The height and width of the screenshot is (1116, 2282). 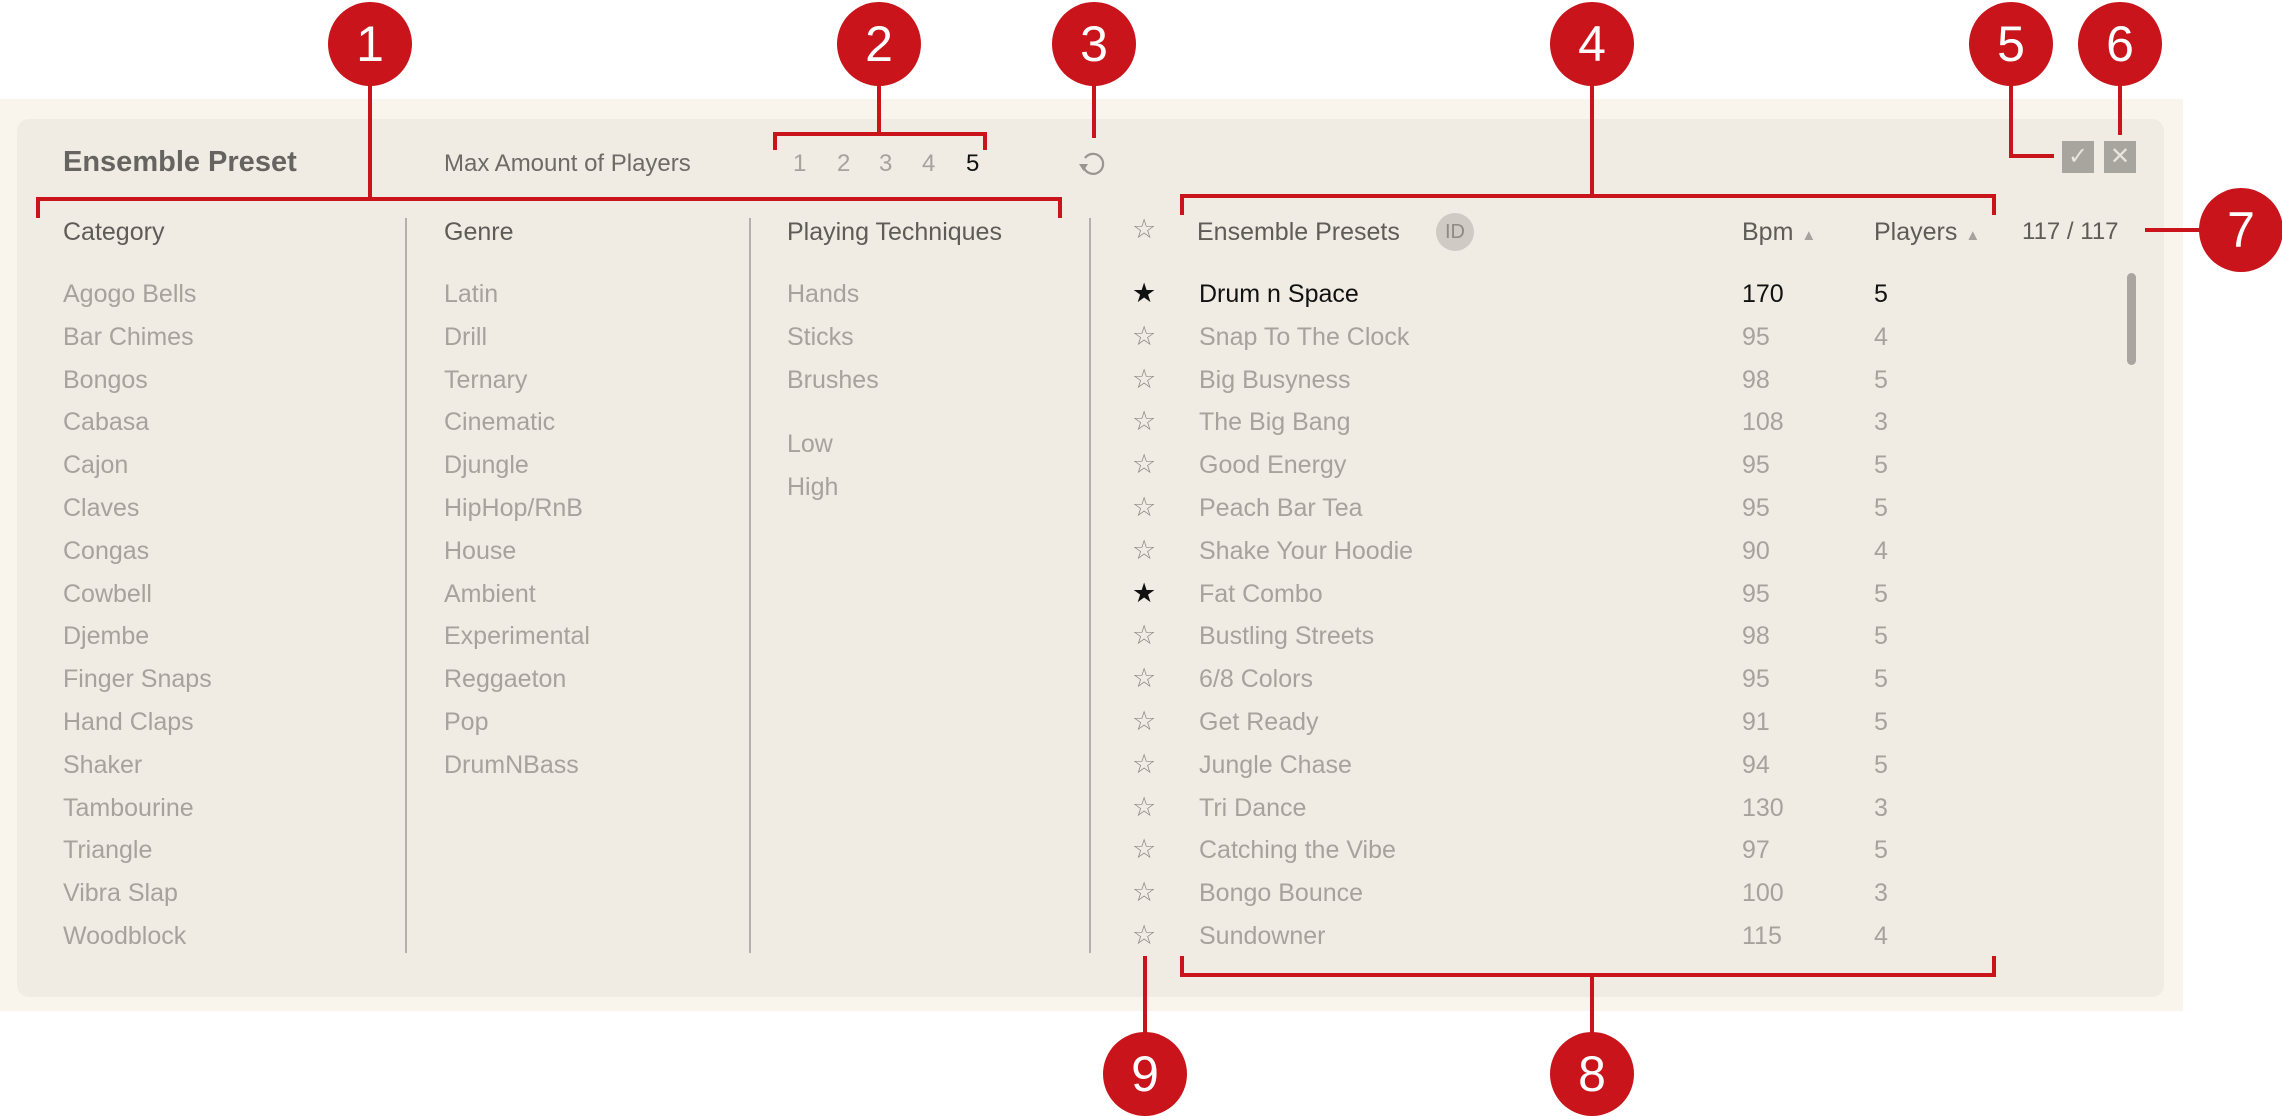 What do you see at coordinates (833, 379) in the screenshot?
I see `playing-technique-item: Brushes` at bounding box center [833, 379].